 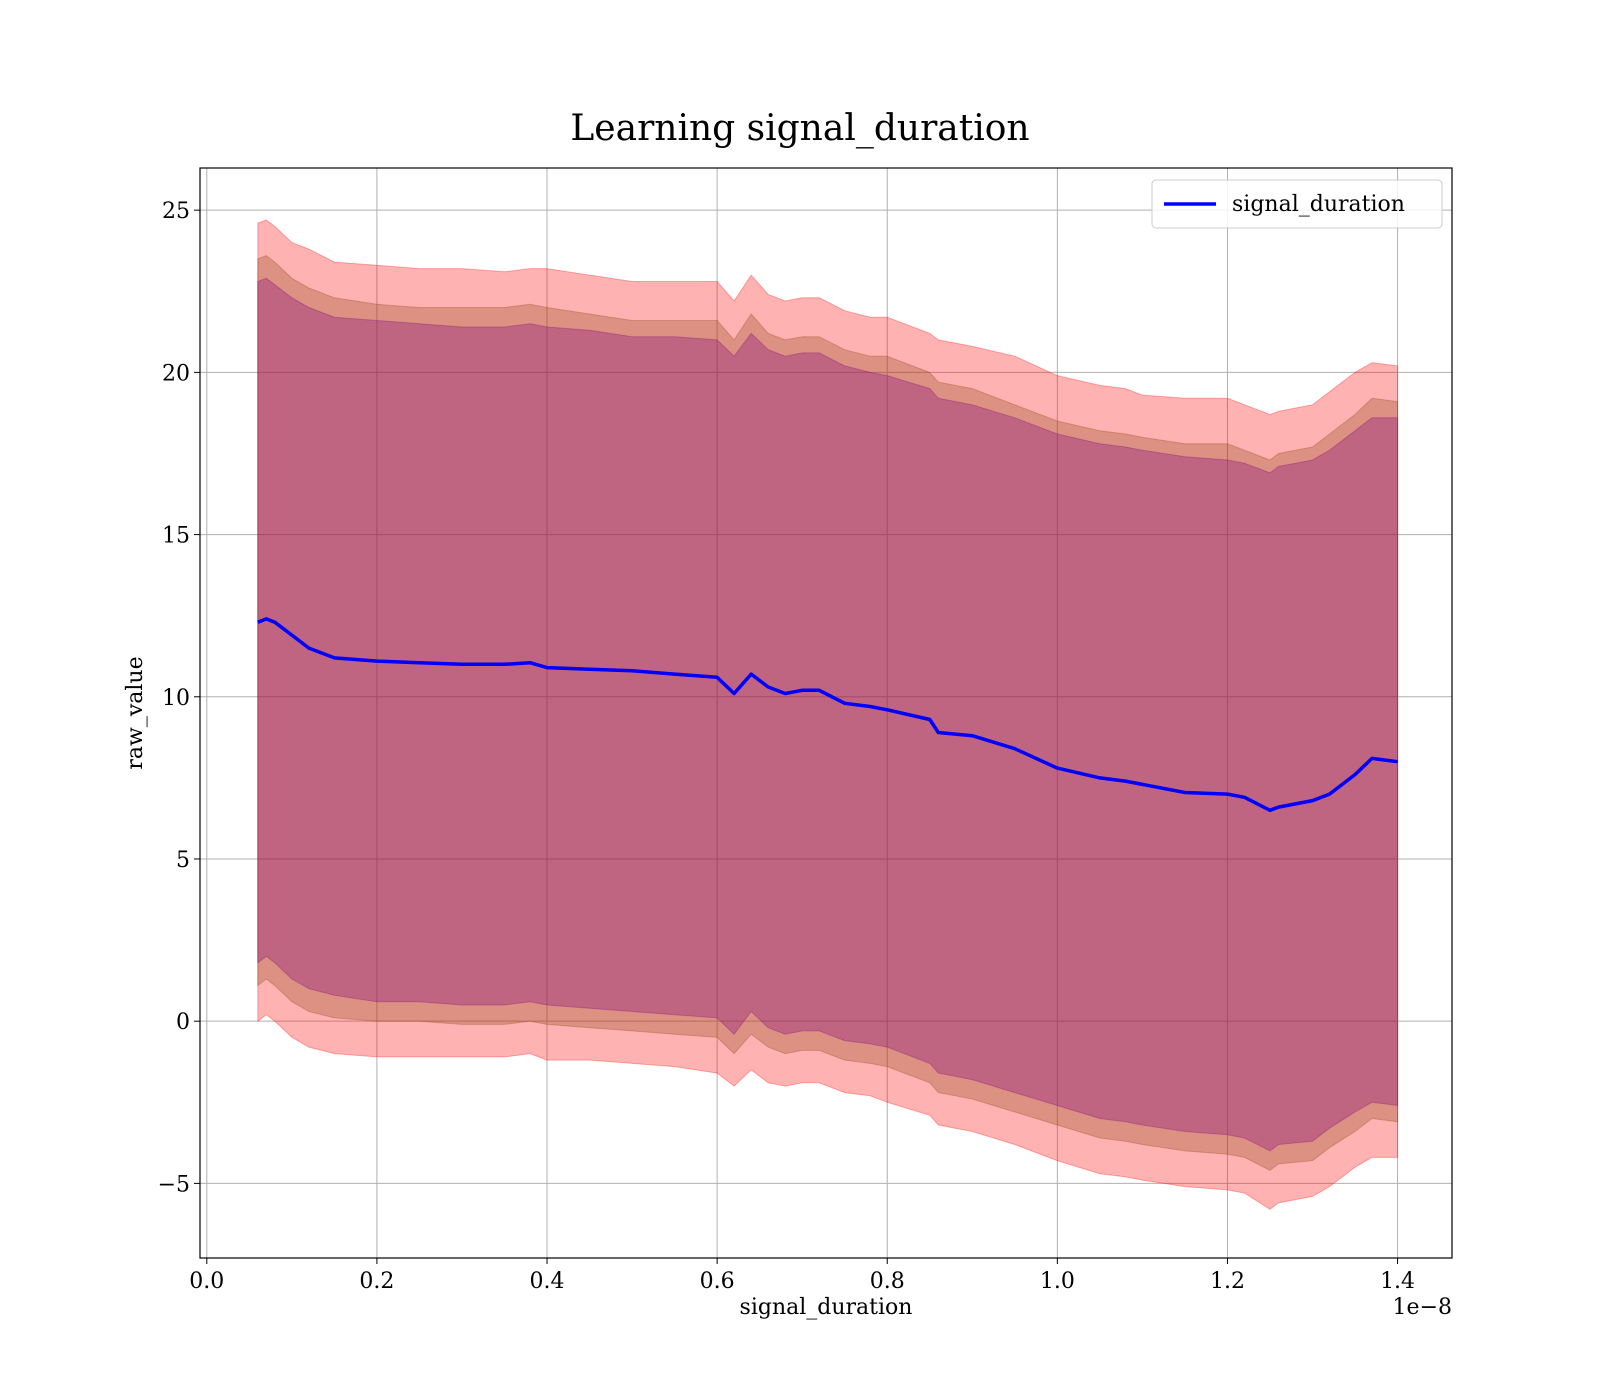 I want to click on x-tick-label: 0.0, so click(x=206, y=1281).